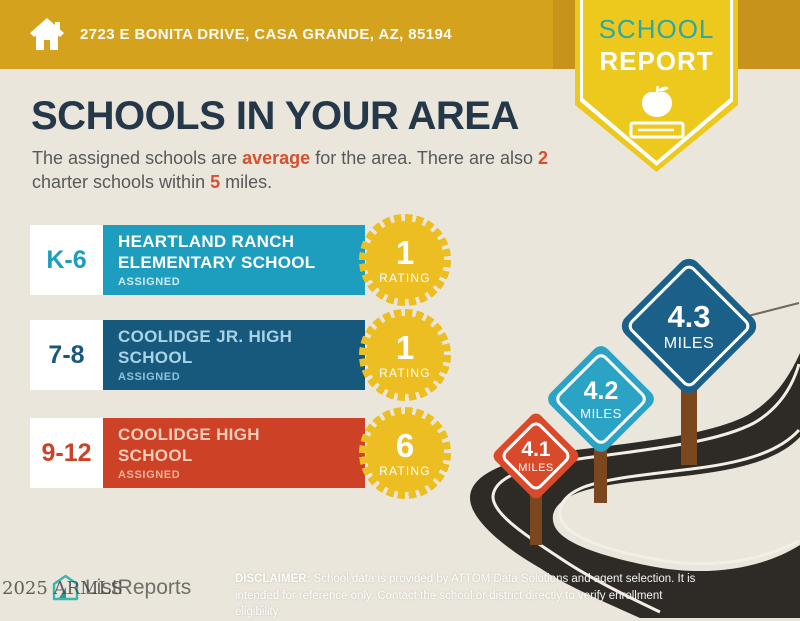  Describe the element at coordinates (424, 158) in the screenshot. I see `summary-segment: for the area. There are also` at that location.